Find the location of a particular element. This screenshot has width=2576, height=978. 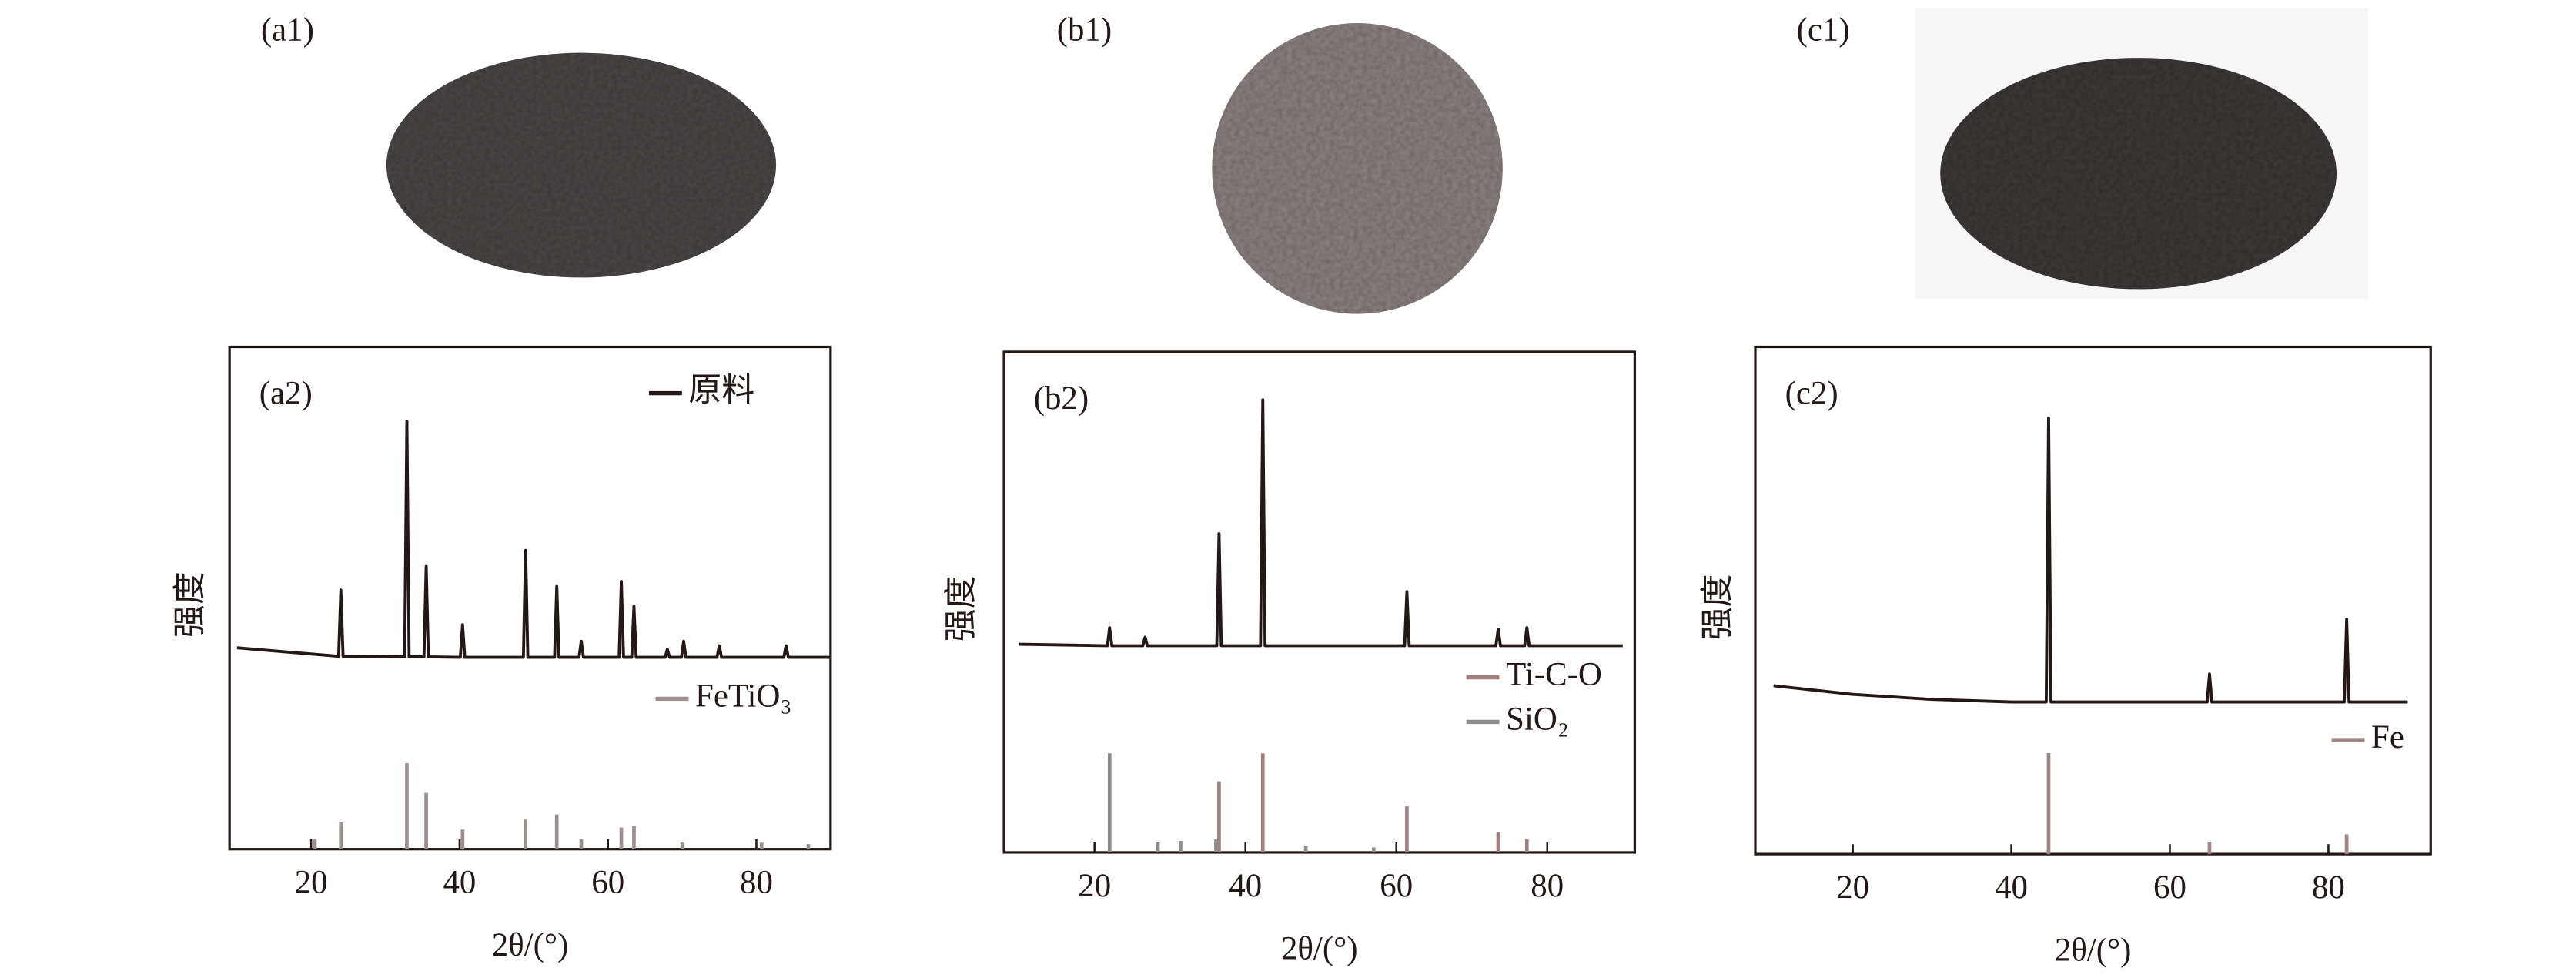

panel-label: (a2) is located at coordinates (286, 394).